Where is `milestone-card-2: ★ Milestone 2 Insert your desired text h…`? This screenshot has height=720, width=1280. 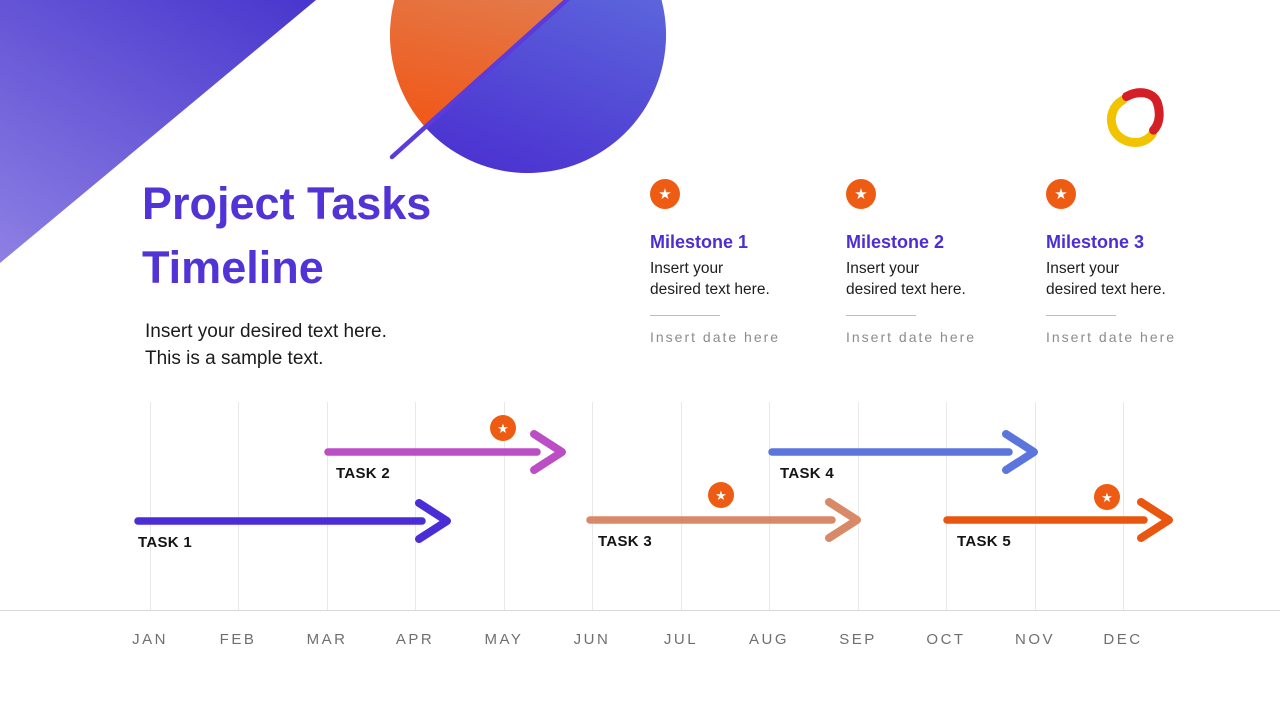 milestone-card-2: ★ Milestone 2 Insert your desired text h… is located at coordinates (931, 262).